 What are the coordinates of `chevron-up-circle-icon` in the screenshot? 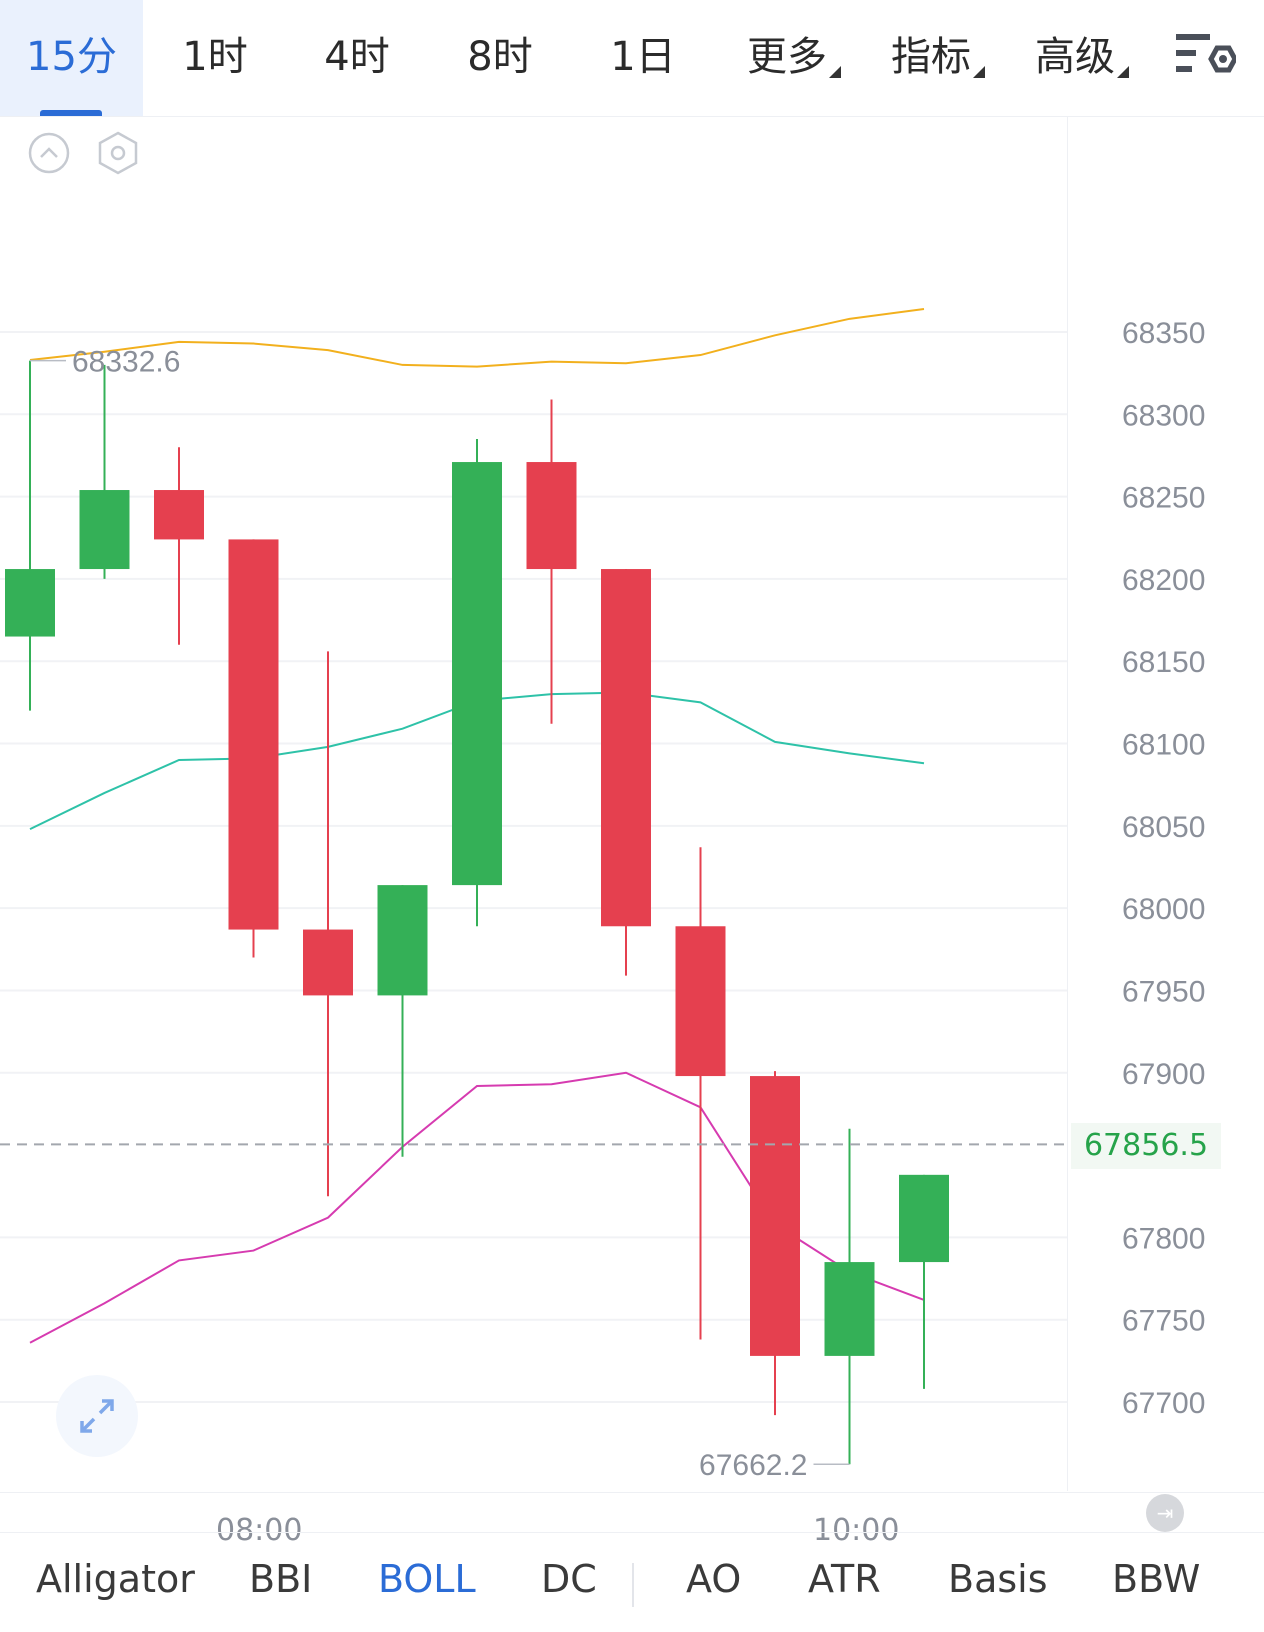 It's located at (49, 153).